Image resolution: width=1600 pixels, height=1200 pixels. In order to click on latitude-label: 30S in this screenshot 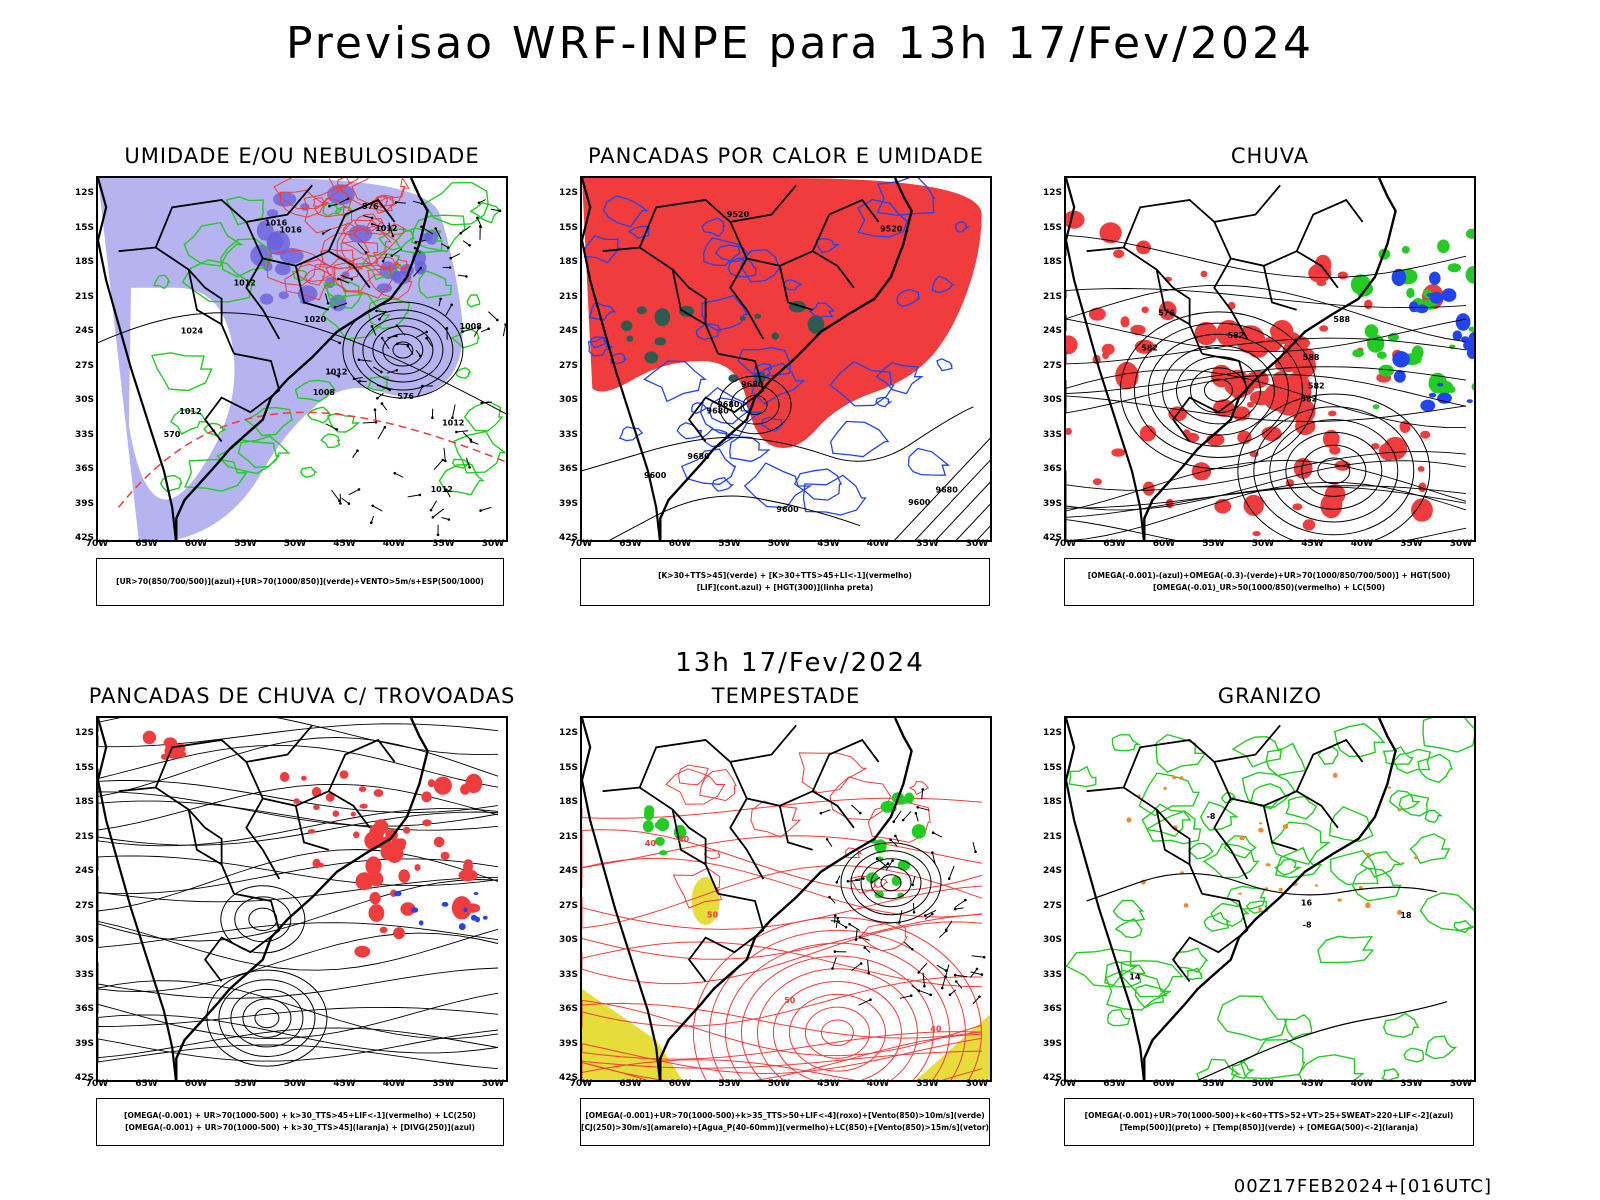, I will do `click(84, 940)`.